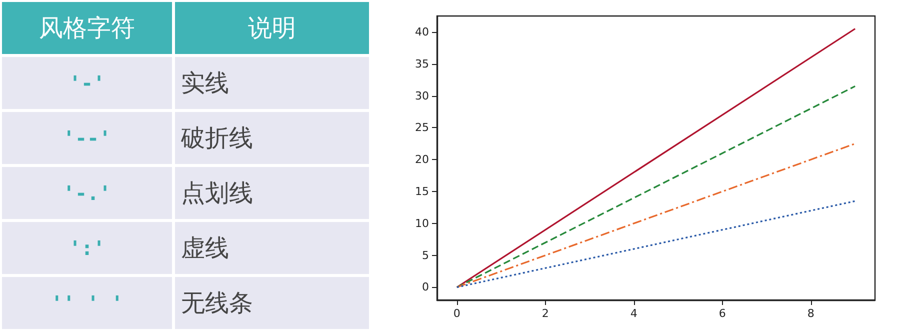 This screenshot has height=336, width=900. I want to click on y-tick-label: 5, so click(425, 255).